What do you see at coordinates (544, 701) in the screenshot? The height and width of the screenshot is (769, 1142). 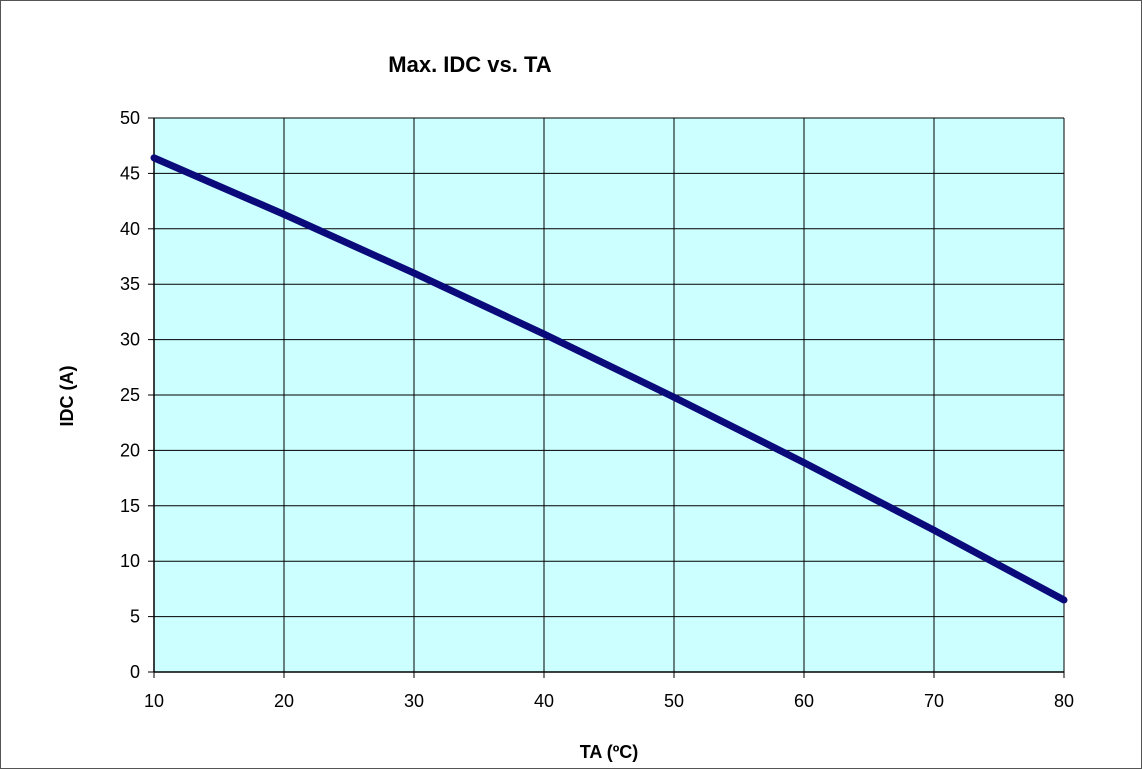 I see `x-tick-label: 40` at bounding box center [544, 701].